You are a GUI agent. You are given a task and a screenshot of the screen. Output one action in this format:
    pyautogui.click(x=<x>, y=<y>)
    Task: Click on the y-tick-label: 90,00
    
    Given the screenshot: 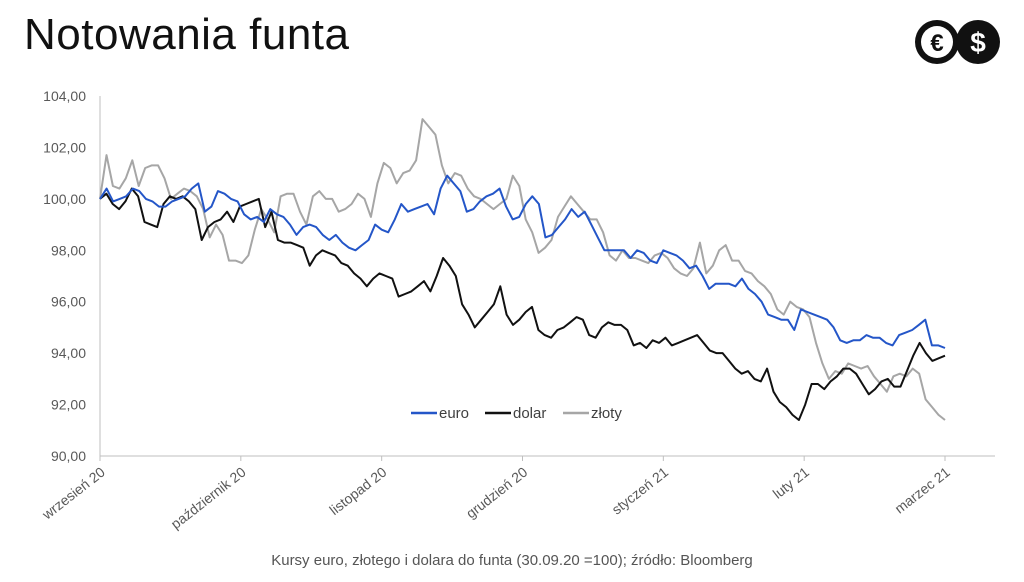 What is the action you would take?
    pyautogui.click(x=68, y=456)
    